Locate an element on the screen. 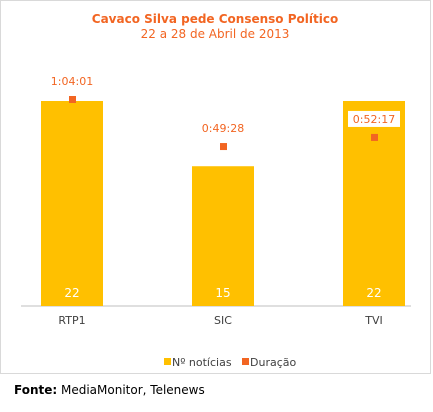 Image resolution: width=433 pixels, height=412 pixels. source-note: Fonte: MediaMonitor, Telenews is located at coordinates (109, 390).